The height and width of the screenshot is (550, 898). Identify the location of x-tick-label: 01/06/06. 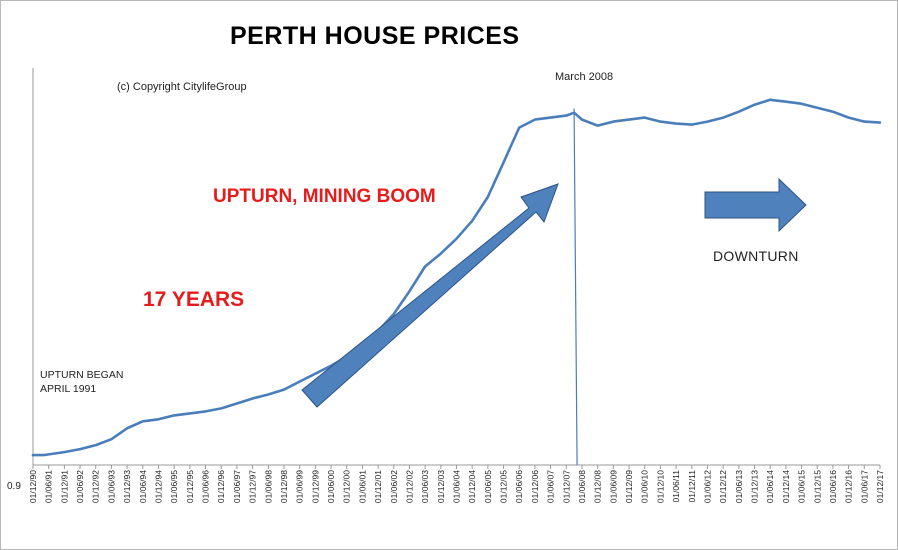
(519, 486).